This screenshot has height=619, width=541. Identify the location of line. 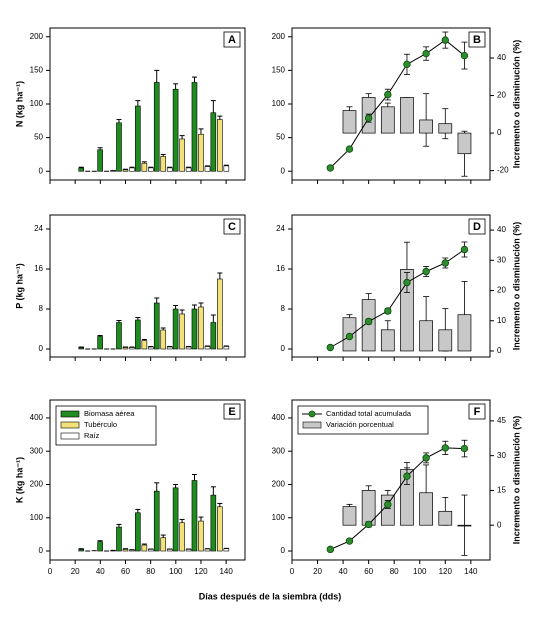
(397, 498).